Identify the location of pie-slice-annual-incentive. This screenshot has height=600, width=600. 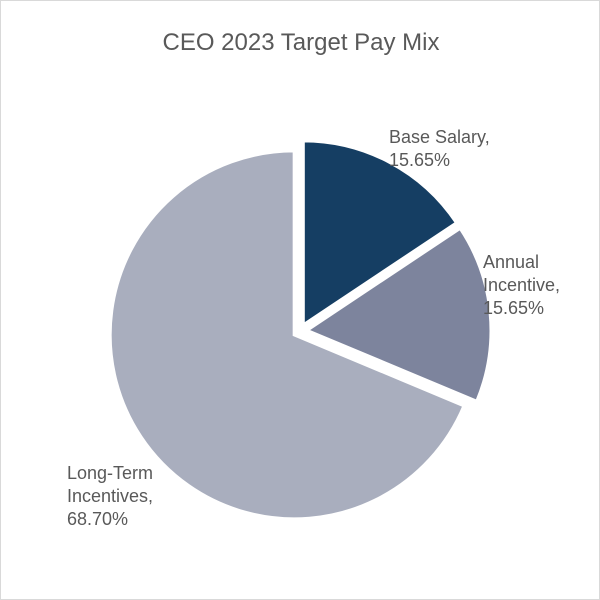
(398, 315).